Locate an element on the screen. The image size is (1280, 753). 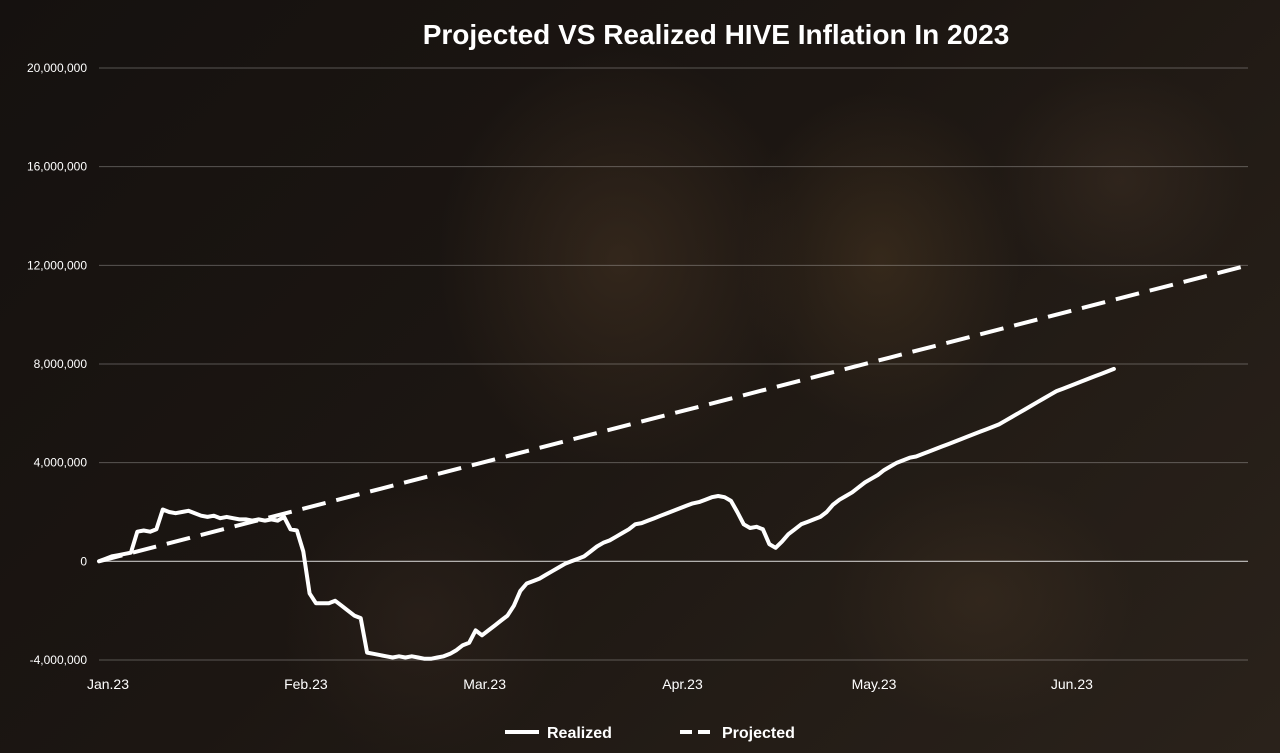
legend: Realized Projected is located at coordinates (650, 733).